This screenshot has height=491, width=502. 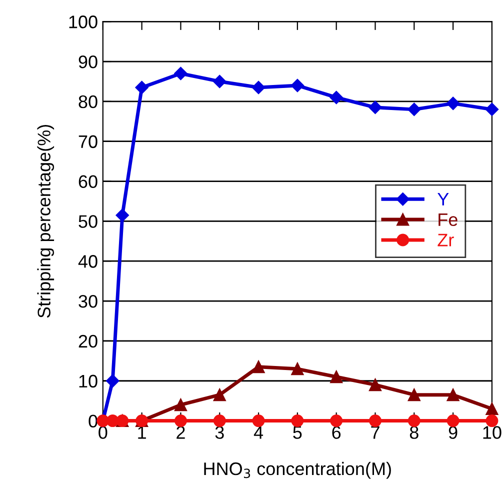 I want to click on y-tick-label: 0, so click(x=93, y=421).